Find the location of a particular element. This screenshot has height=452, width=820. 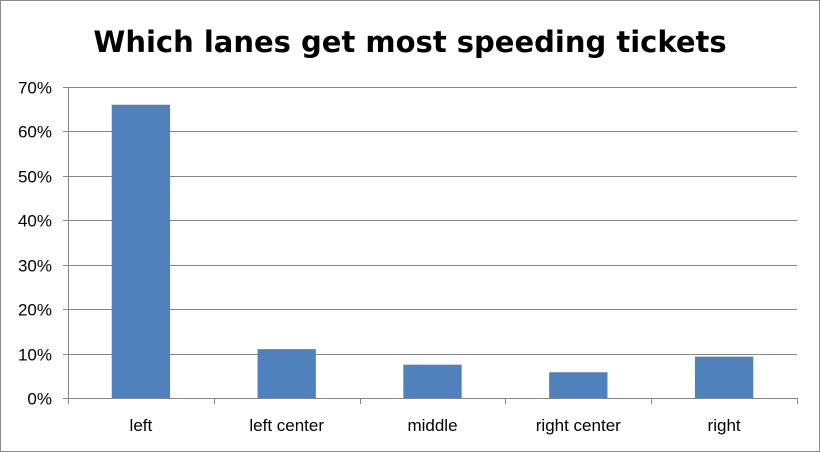

y-tick-label: 20% is located at coordinates (35, 310).